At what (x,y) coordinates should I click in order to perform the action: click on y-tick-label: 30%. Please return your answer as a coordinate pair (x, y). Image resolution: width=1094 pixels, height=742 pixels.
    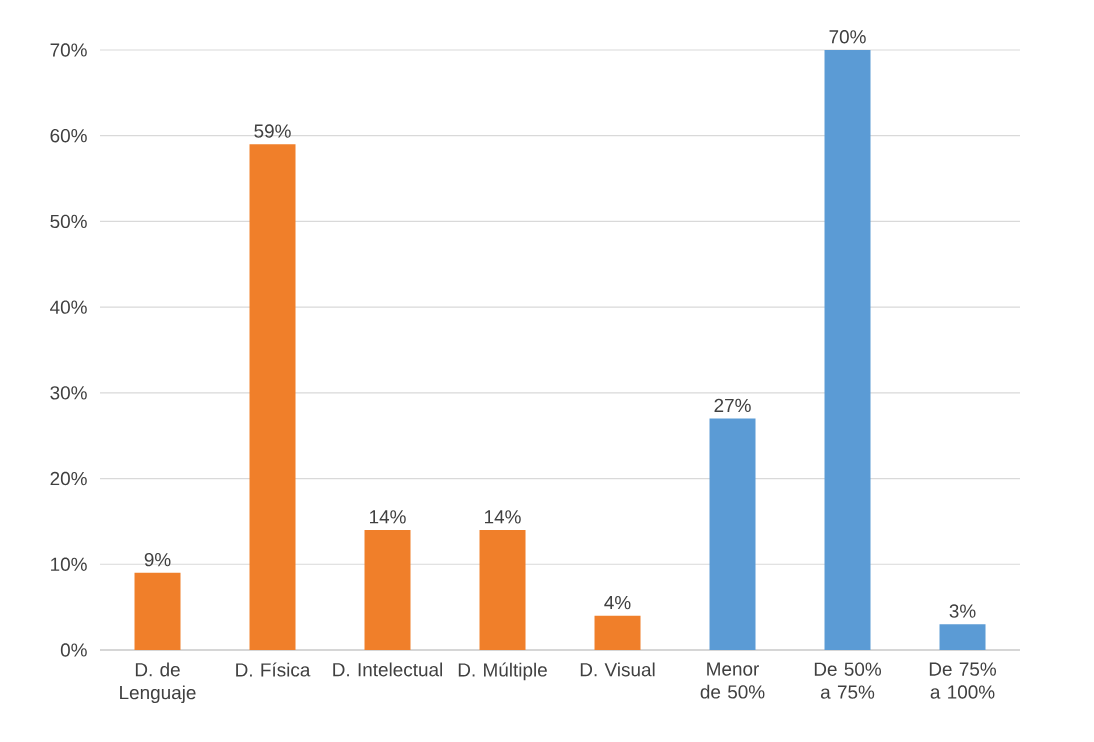
    Looking at the image, I should click on (68, 393).